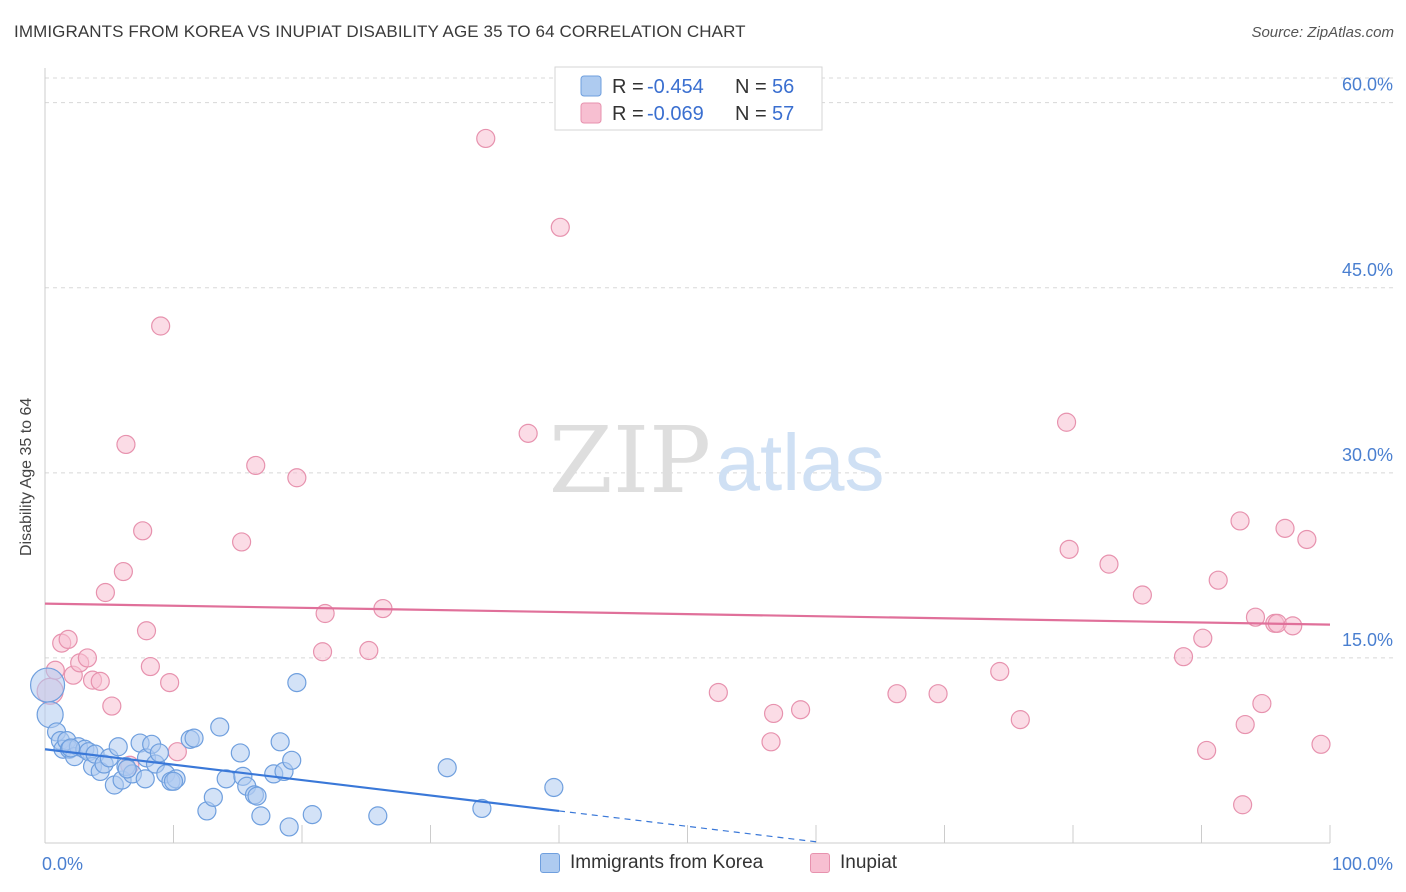  Describe the element at coordinates (628, 87) in the screenshot. I see `legend-r-label-1: R =` at that location.